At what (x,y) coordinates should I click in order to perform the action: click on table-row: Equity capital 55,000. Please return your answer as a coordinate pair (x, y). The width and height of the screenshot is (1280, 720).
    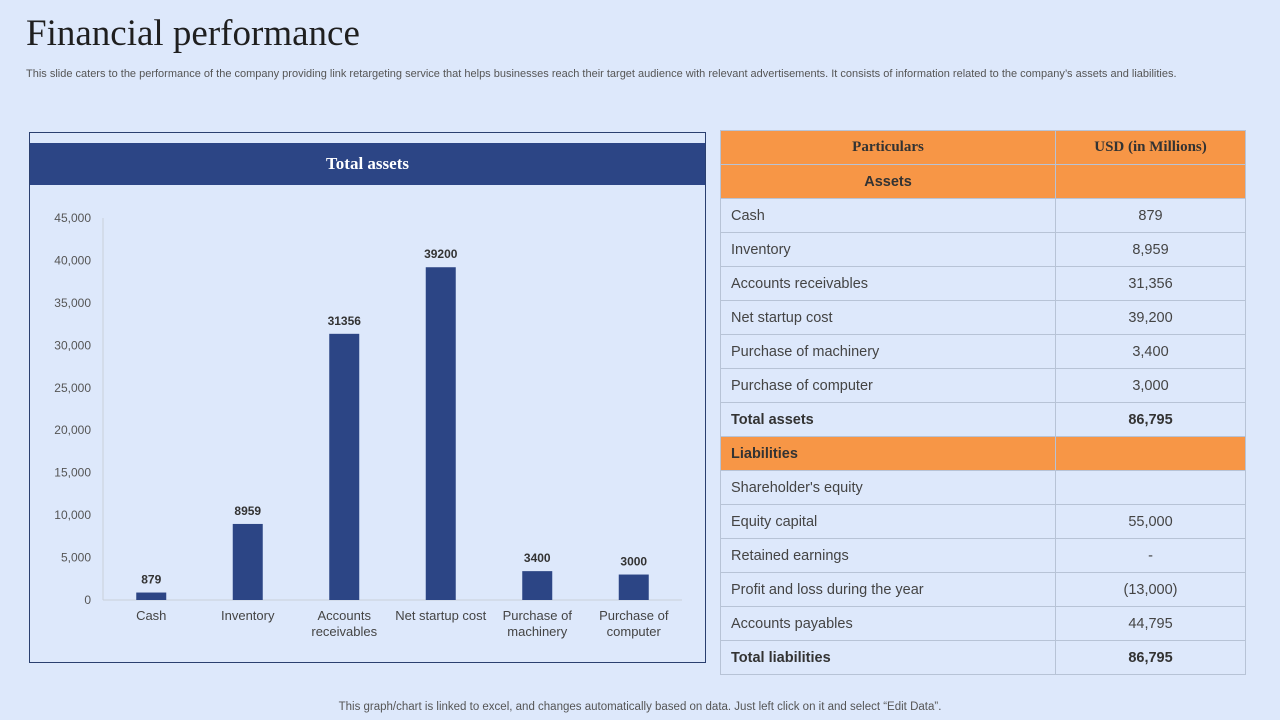
    Looking at the image, I should click on (983, 521).